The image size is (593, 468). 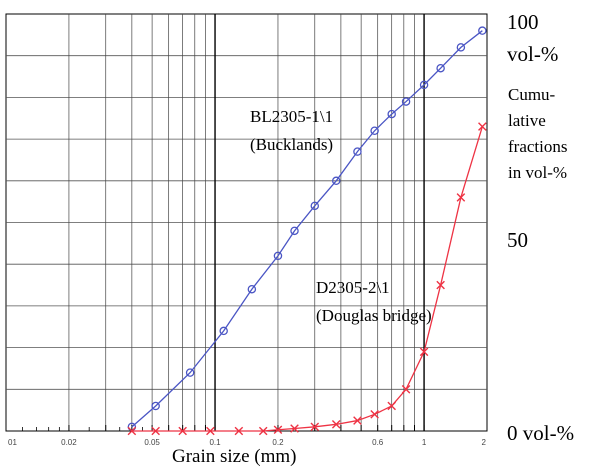 I want to click on x-tick-label: 0.2, so click(x=278, y=442).